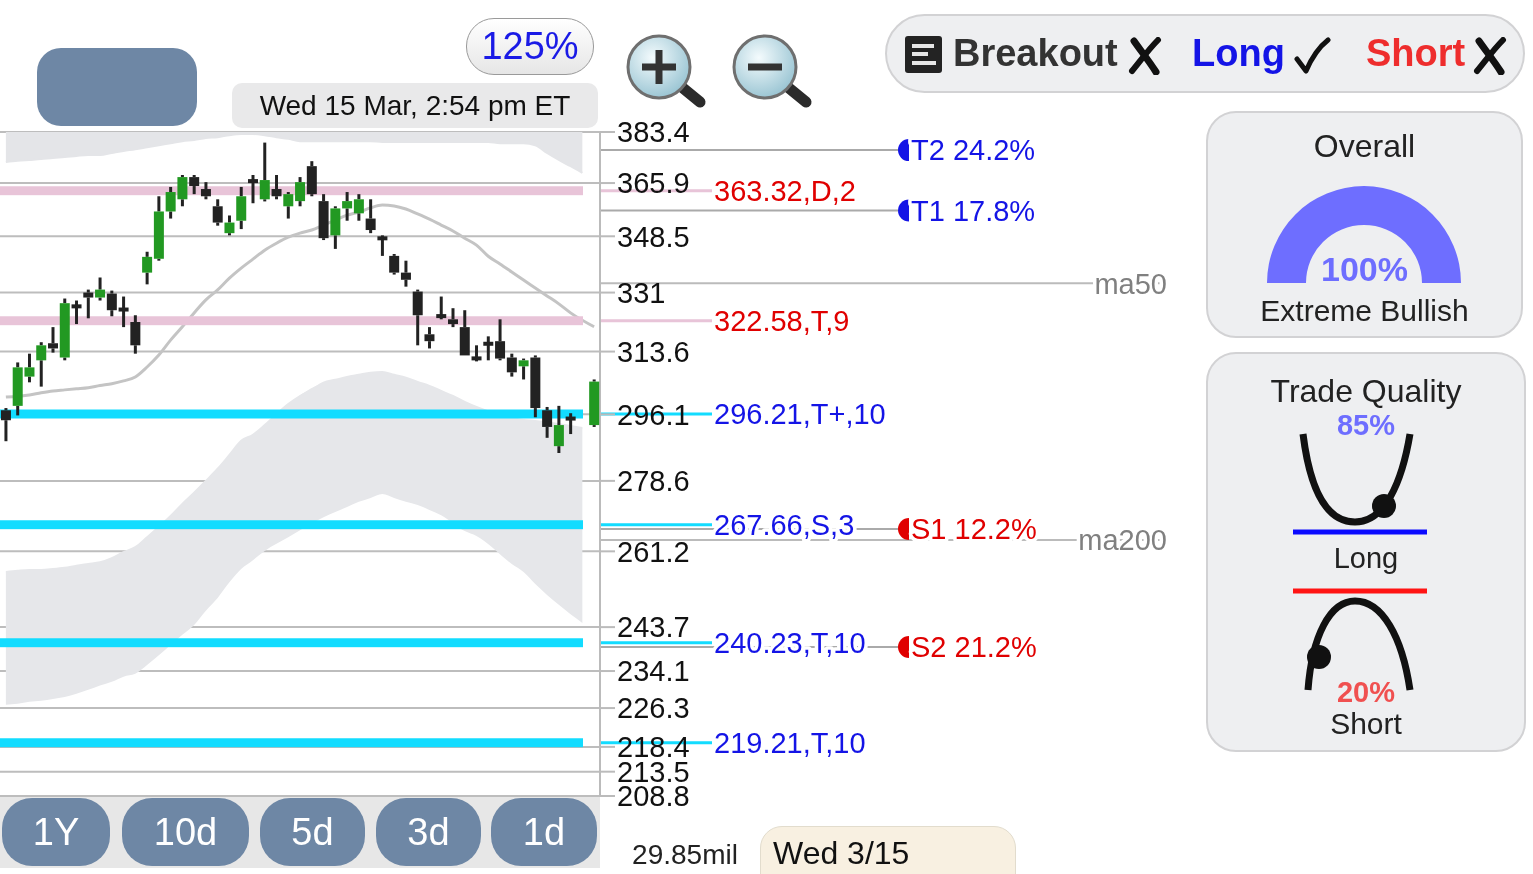 The height and width of the screenshot is (874, 1533). Describe the element at coordinates (415, 105) in the screenshot. I see `date-box: Wed 15 Mar, 2:54 pm ET` at that location.